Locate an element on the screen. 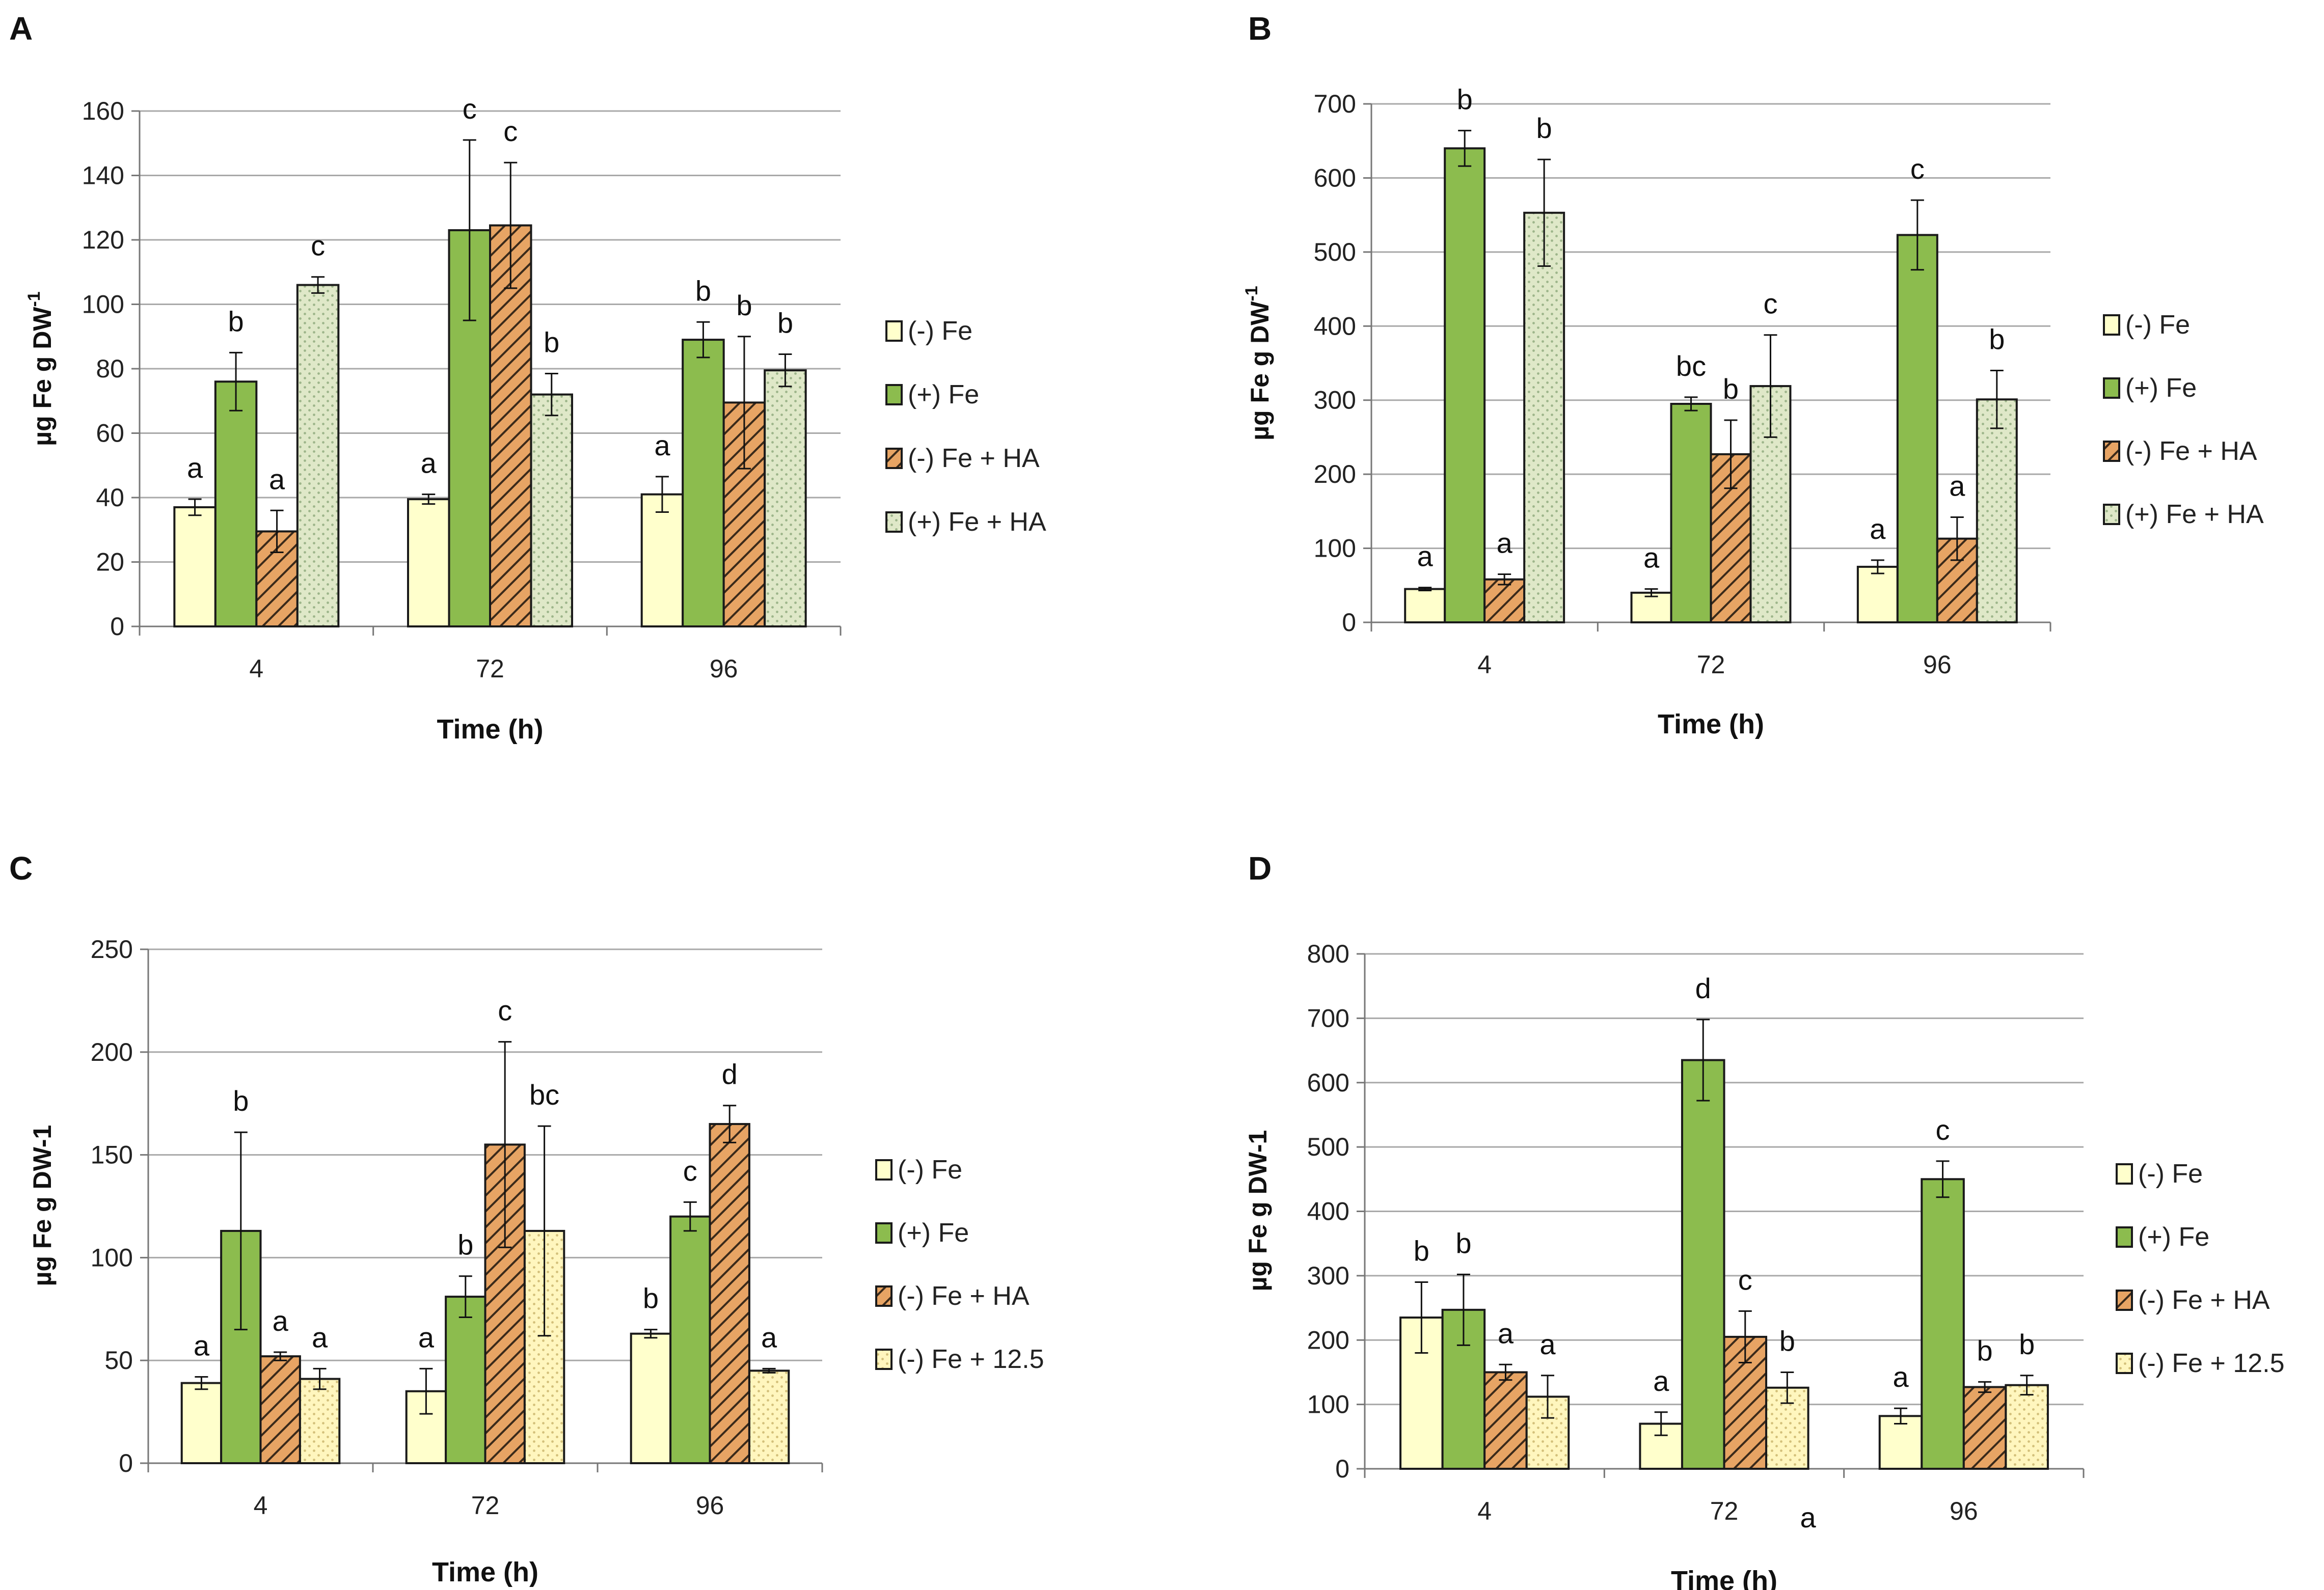  y-tick-label: 600 is located at coordinates (1328, 1082).